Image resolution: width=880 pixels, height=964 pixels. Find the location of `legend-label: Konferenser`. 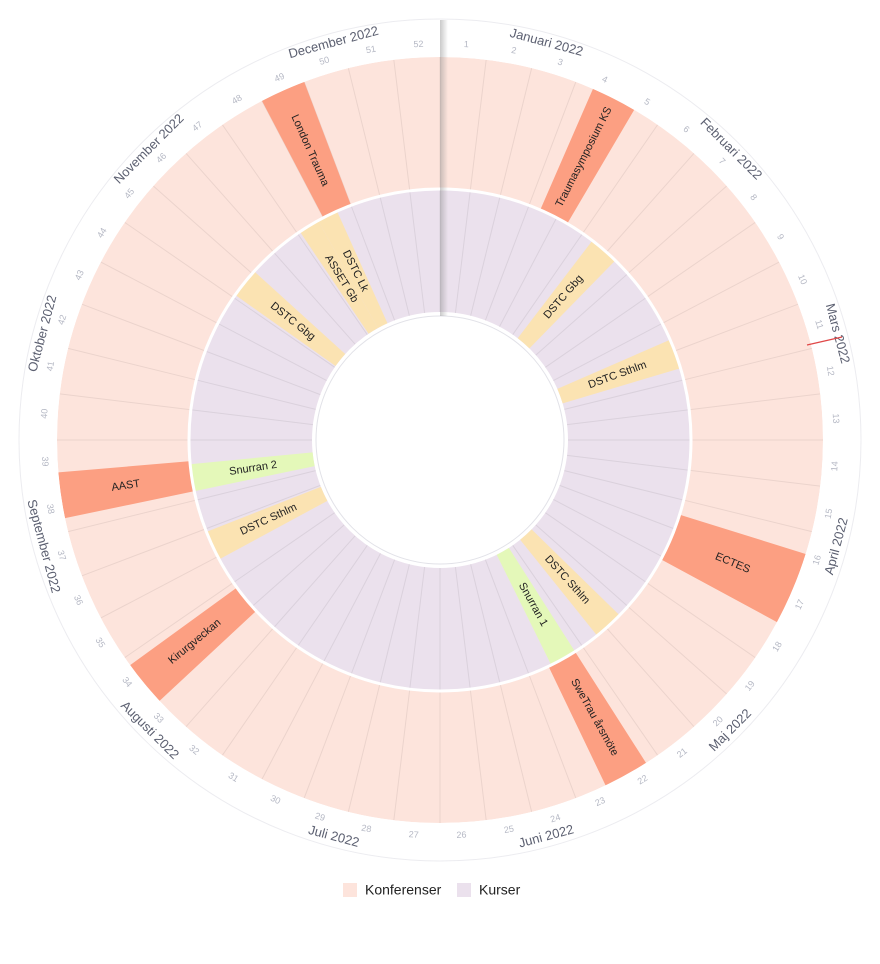

legend-label: Konferenser is located at coordinates (403, 890).